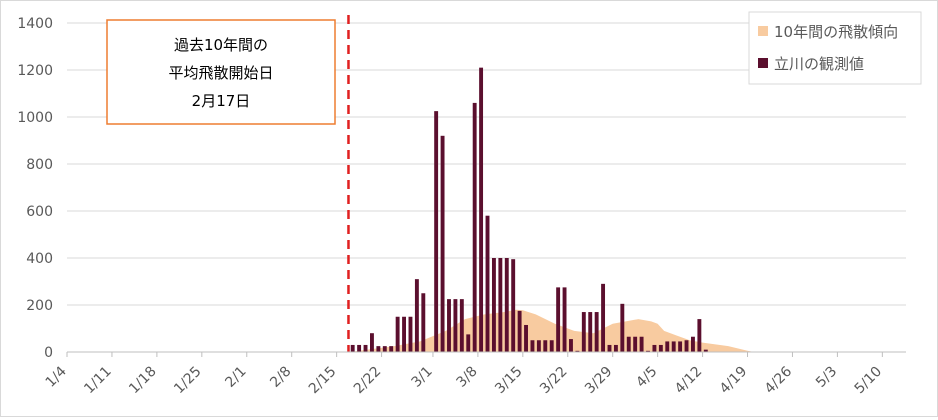 The image size is (938, 420). Describe the element at coordinates (39, 259) in the screenshot. I see `y-tick-label: 400` at that location.